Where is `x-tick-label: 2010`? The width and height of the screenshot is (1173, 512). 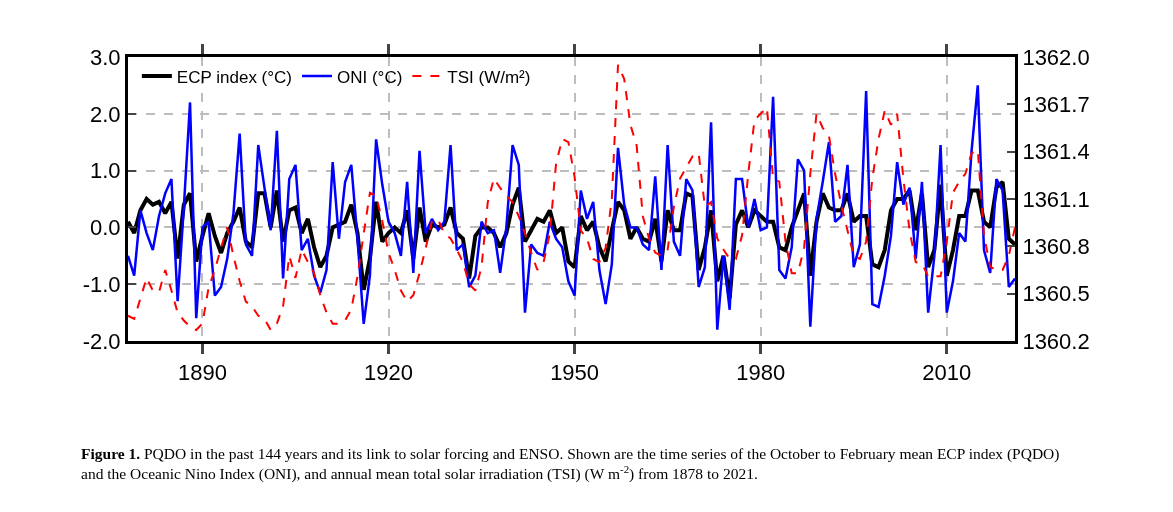
x-tick-label: 2010 is located at coordinates (947, 373).